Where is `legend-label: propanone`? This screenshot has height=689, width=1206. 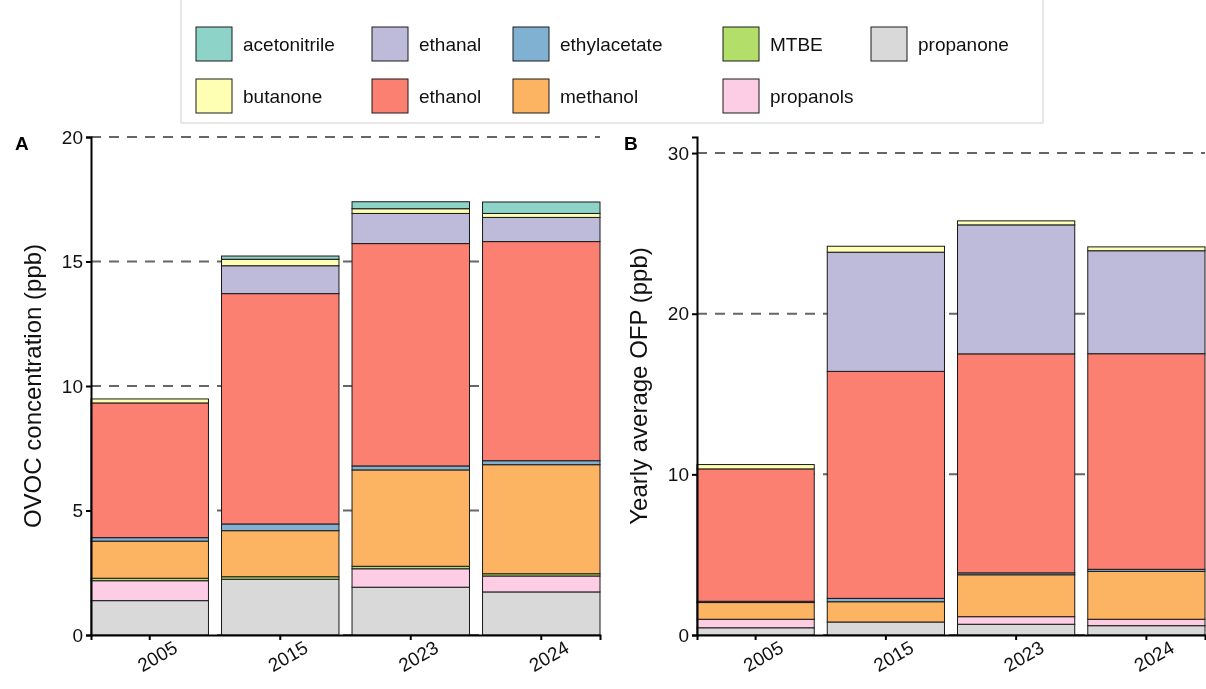 legend-label: propanone is located at coordinates (963, 44).